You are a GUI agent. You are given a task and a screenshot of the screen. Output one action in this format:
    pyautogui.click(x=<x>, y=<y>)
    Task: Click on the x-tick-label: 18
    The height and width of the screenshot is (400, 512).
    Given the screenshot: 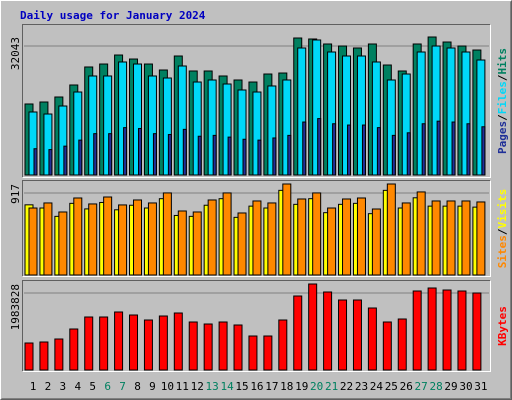 What is the action you would take?
    pyautogui.click(x=286, y=386)
    